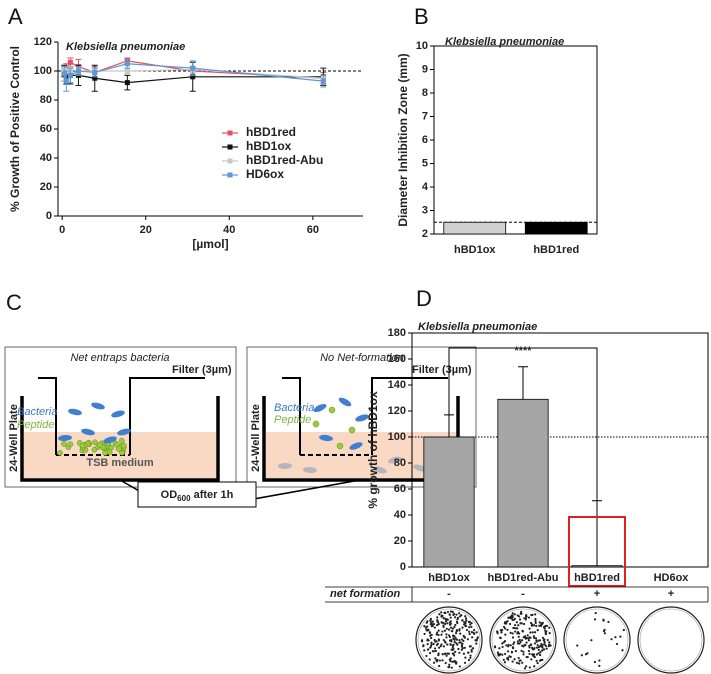  What do you see at coordinates (46, 100) in the screenshot?
I see `y-tick-label: 80` at bounding box center [46, 100].